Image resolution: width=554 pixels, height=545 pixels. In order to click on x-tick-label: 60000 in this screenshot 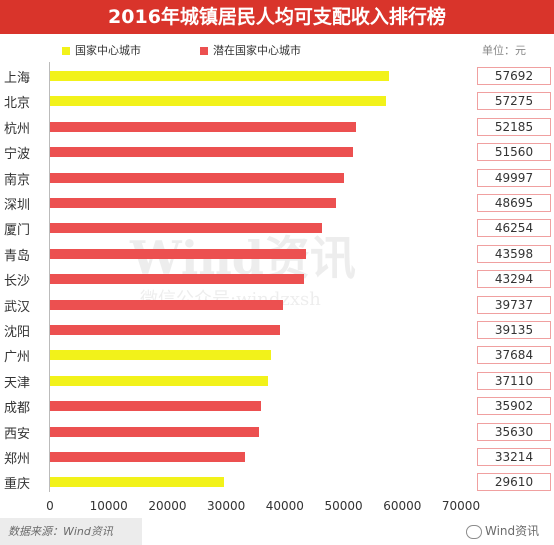, I will do `click(402, 506)`.